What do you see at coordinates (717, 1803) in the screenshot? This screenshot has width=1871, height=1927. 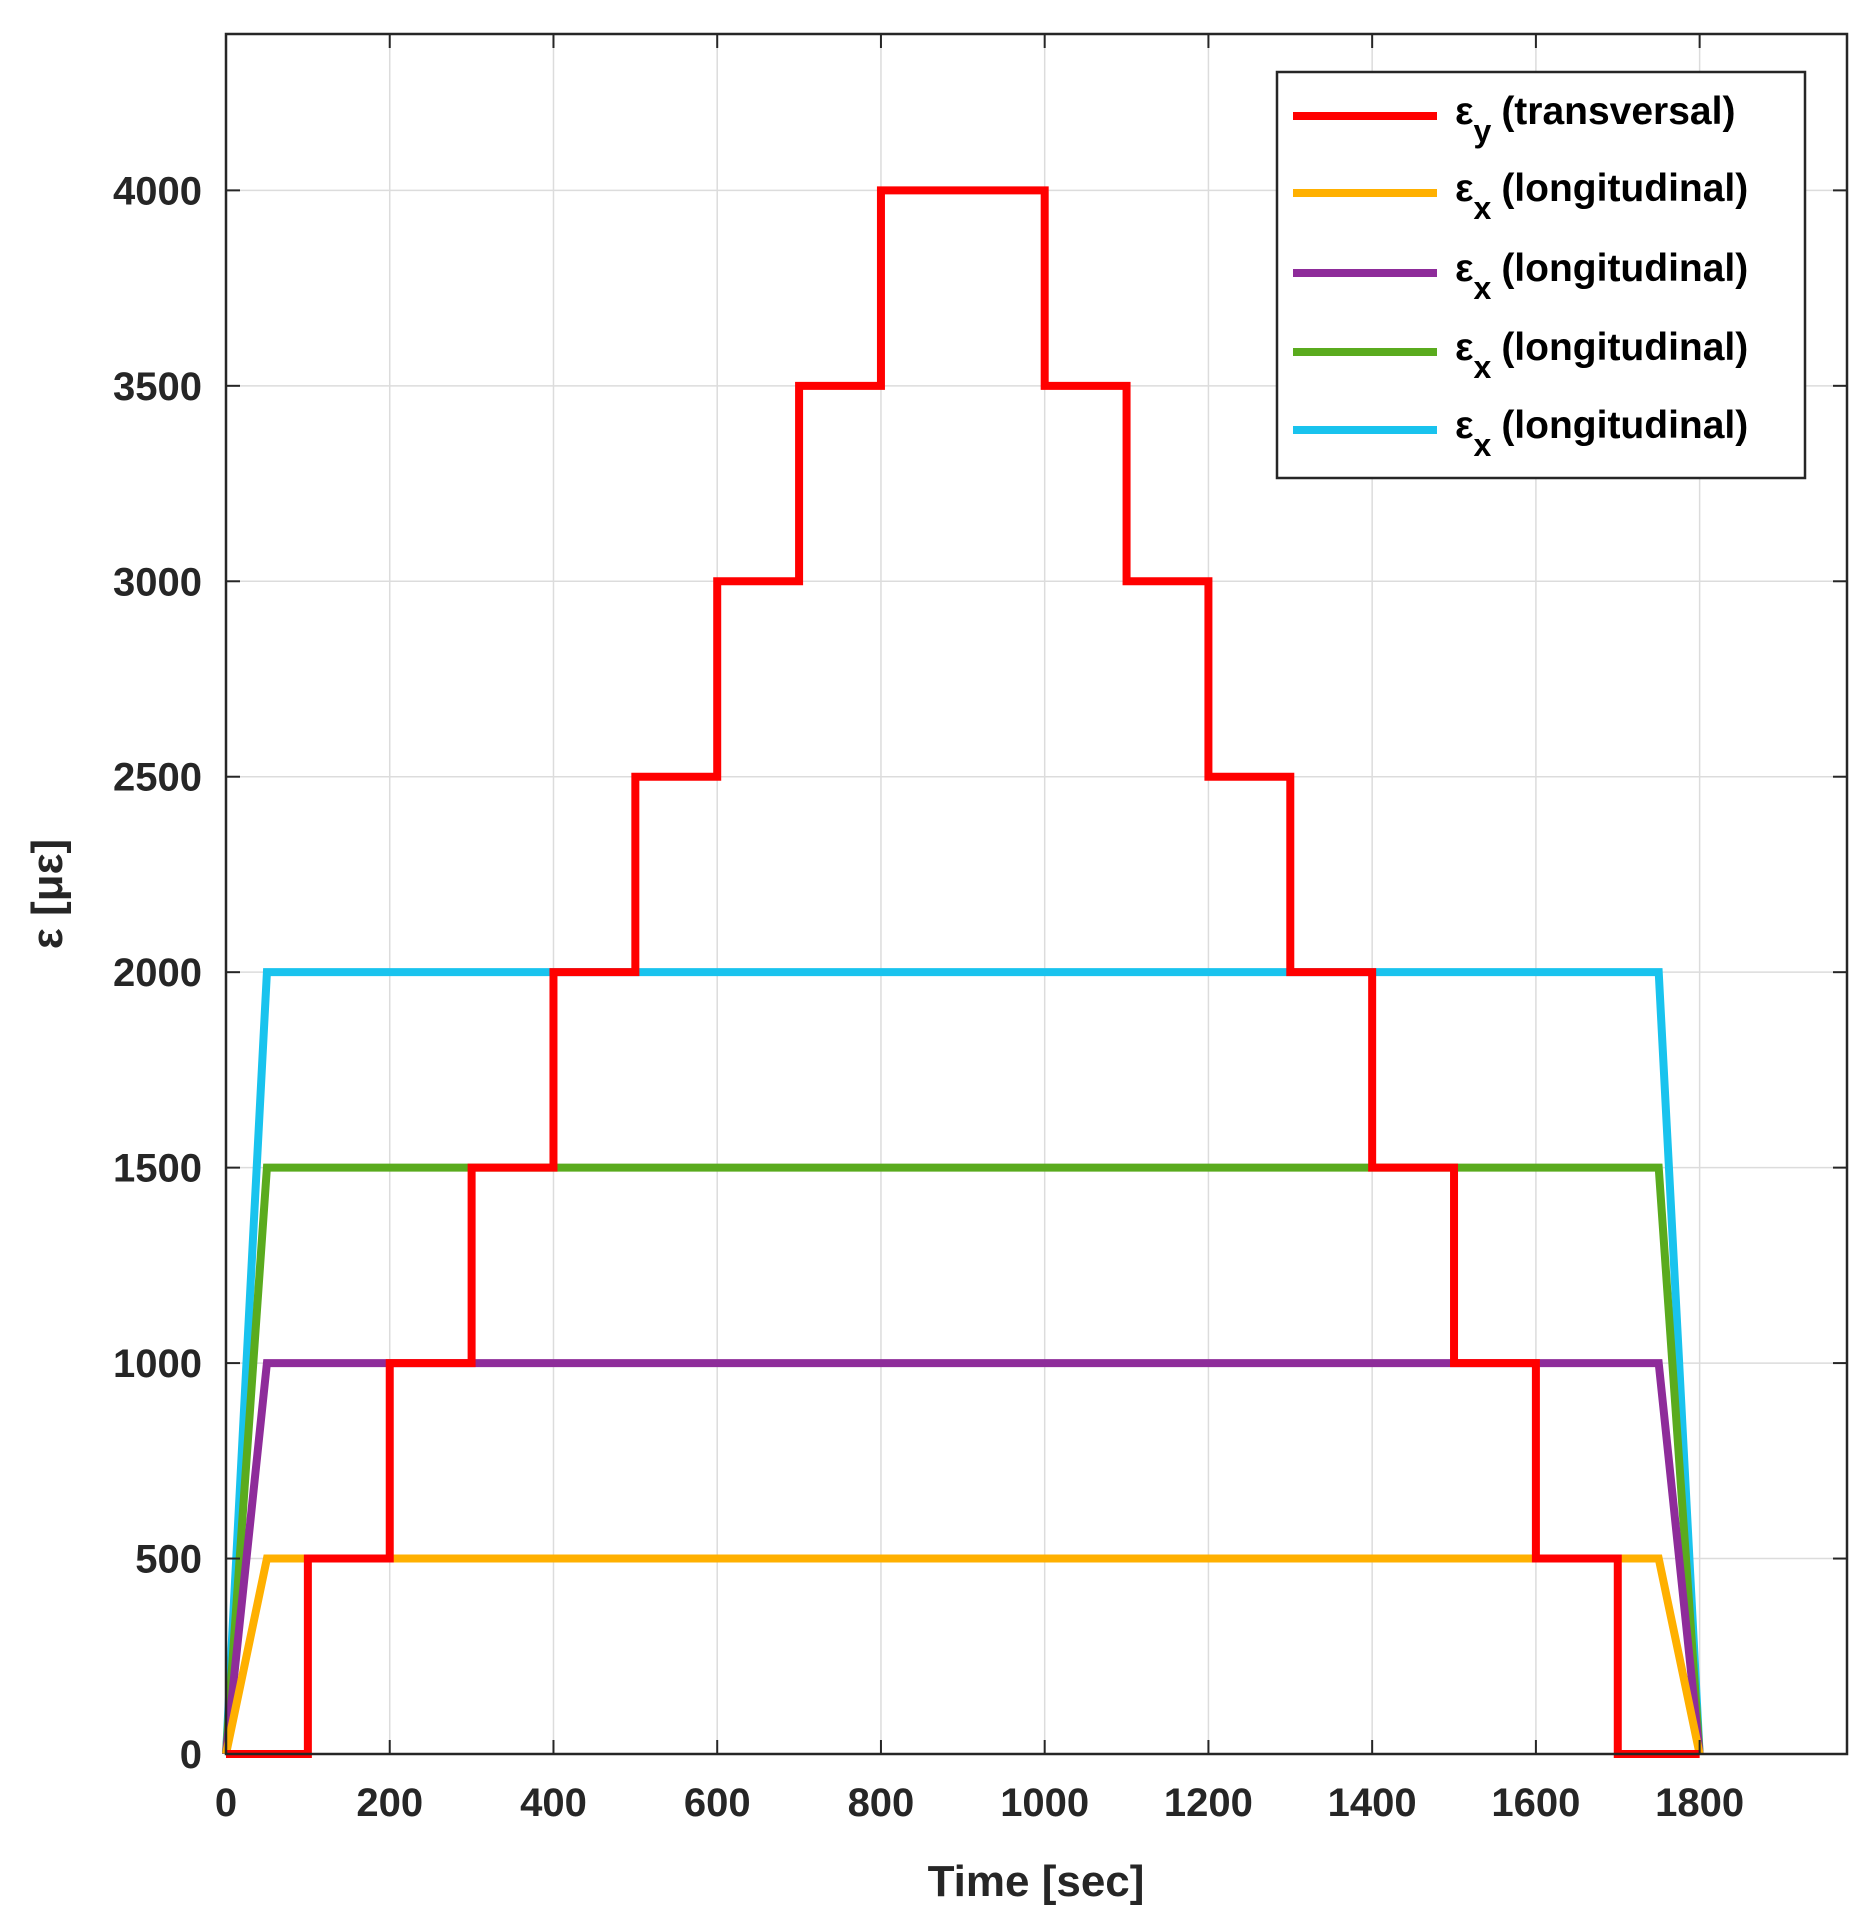 I see `x-tick-label: 600` at bounding box center [717, 1803].